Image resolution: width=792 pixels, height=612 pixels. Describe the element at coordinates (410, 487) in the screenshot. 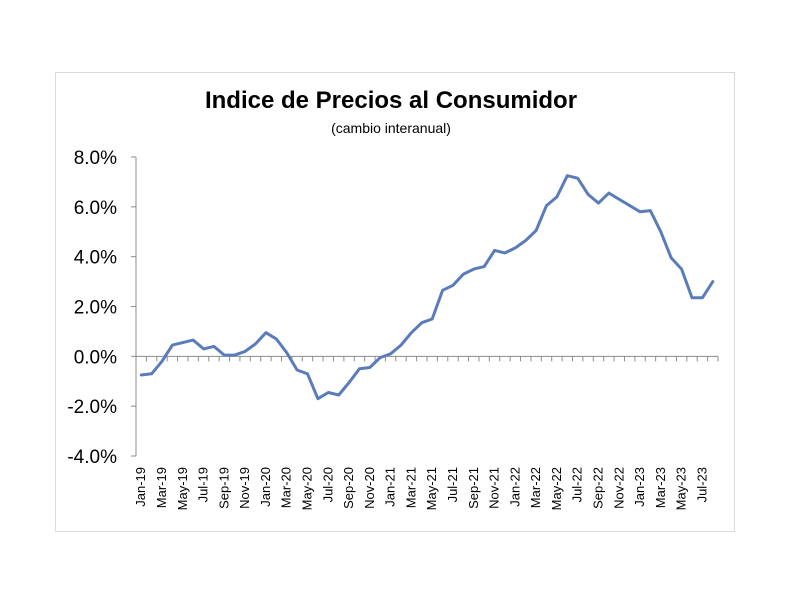

I see `x-tick-label: Mar-21` at that location.